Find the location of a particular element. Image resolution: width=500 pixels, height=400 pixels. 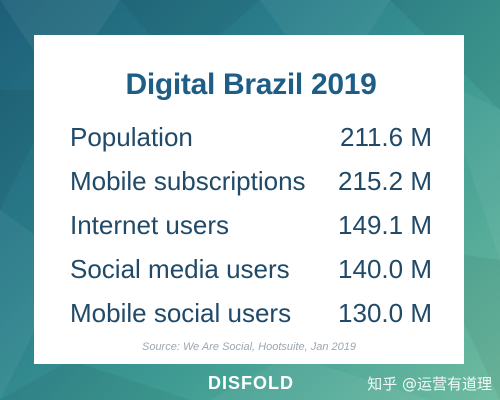

stat-value: 130.0 M is located at coordinates (385, 313).